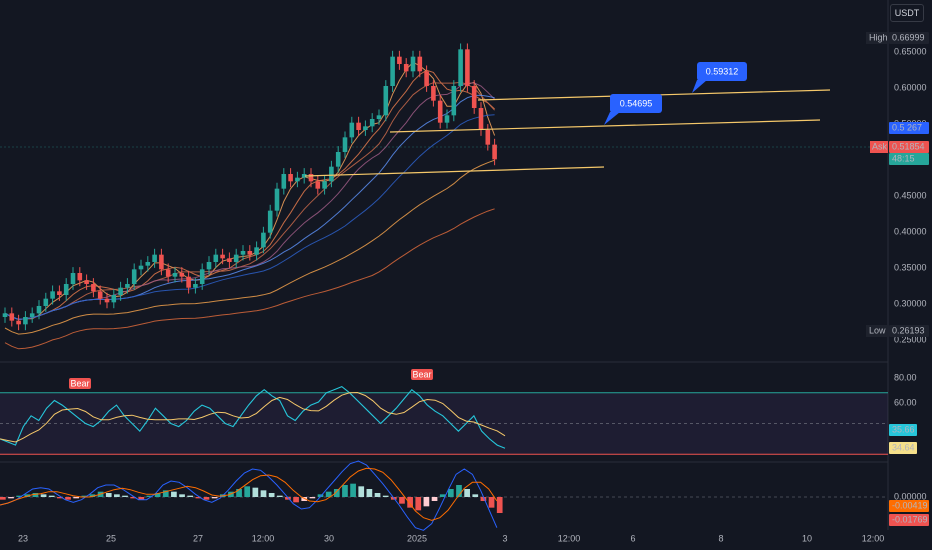 The height and width of the screenshot is (550, 932). Describe the element at coordinates (878, 37) in the screenshot. I see `high-label: High` at that location.